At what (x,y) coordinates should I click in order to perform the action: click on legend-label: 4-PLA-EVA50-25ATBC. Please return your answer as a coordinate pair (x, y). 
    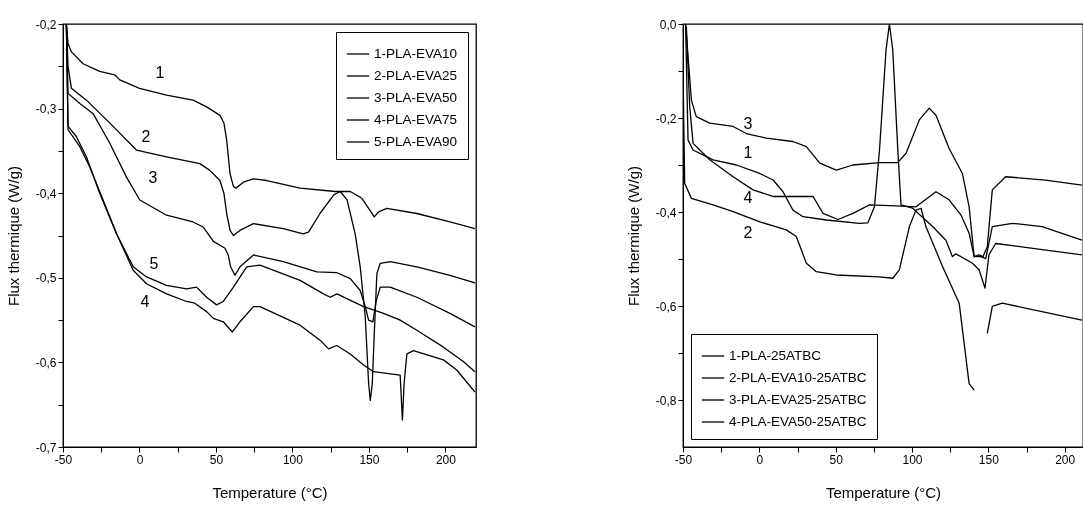
    Looking at the image, I should click on (798, 421).